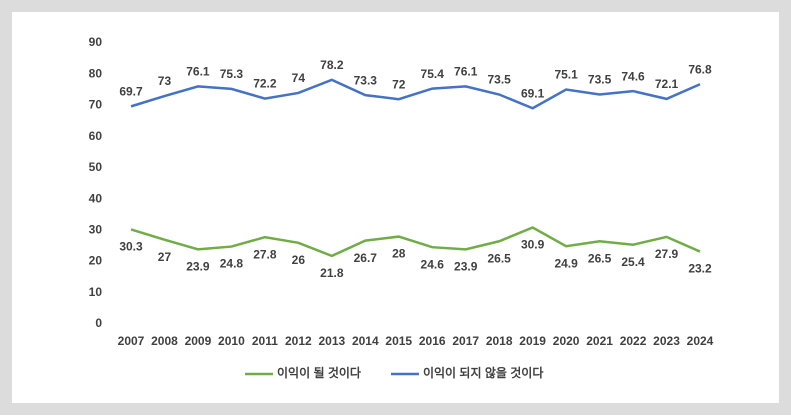 The image size is (791, 420). Describe the element at coordinates (96, 105) in the screenshot. I see `y-tick-label: 70` at that location.